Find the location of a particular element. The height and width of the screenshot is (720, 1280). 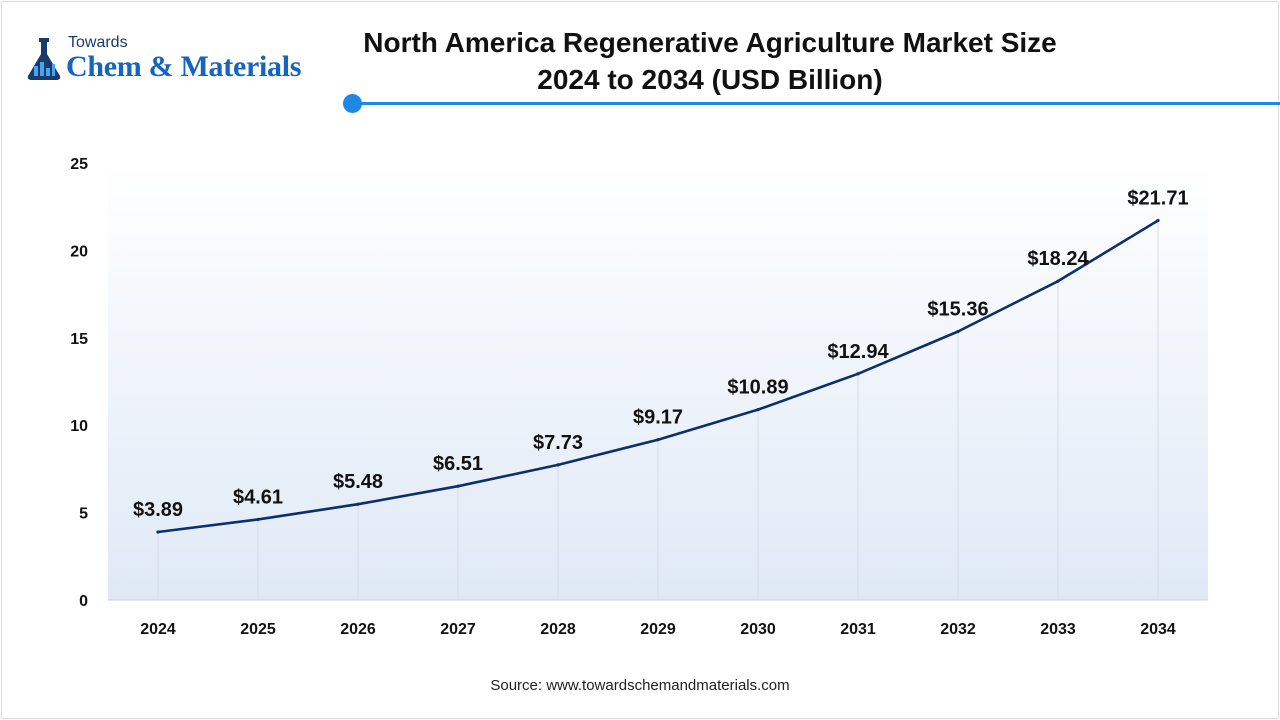

source-note: Source: www.towardschemandmaterials.com is located at coordinates (640, 685).